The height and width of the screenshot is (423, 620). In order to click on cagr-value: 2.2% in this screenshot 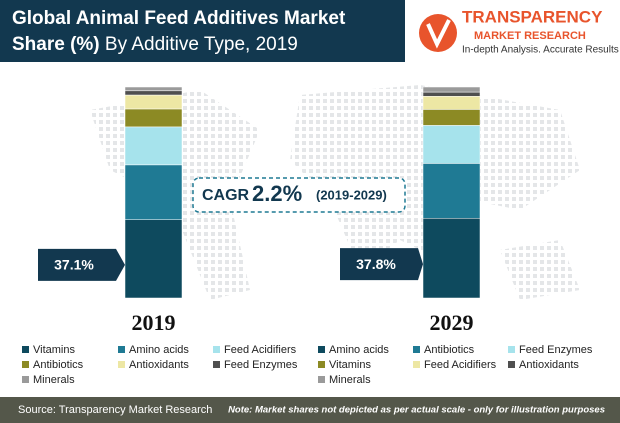, I will do `click(277, 193)`.